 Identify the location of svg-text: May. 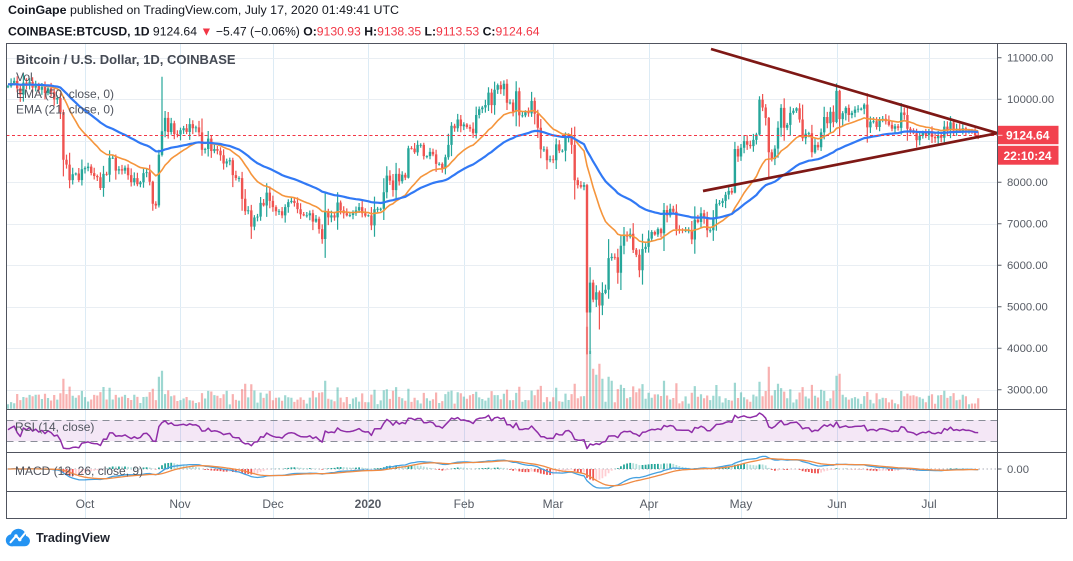
(741, 504).